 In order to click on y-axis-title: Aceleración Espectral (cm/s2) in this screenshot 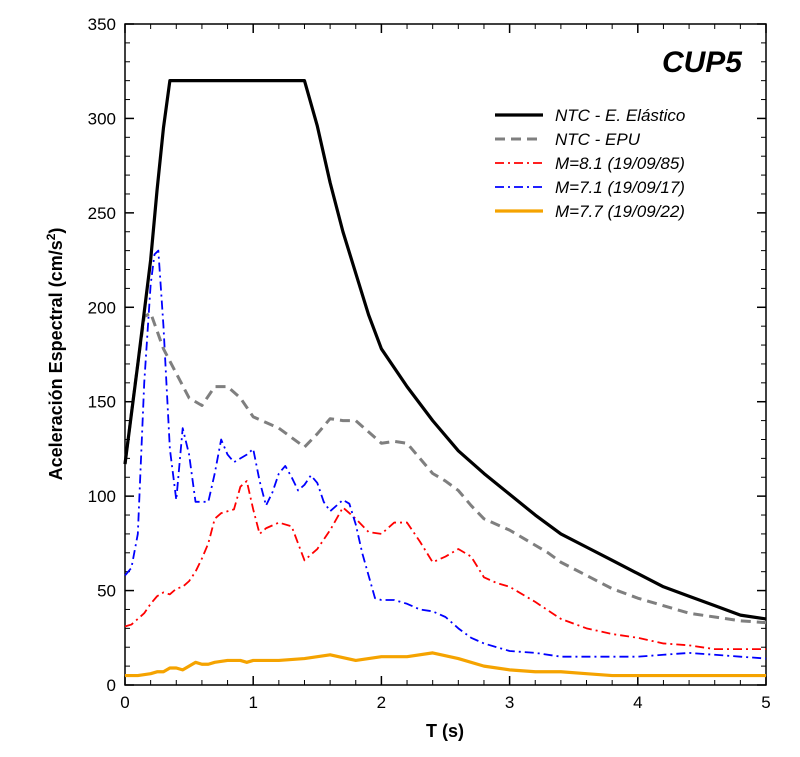, I will do `click(55, 354)`.